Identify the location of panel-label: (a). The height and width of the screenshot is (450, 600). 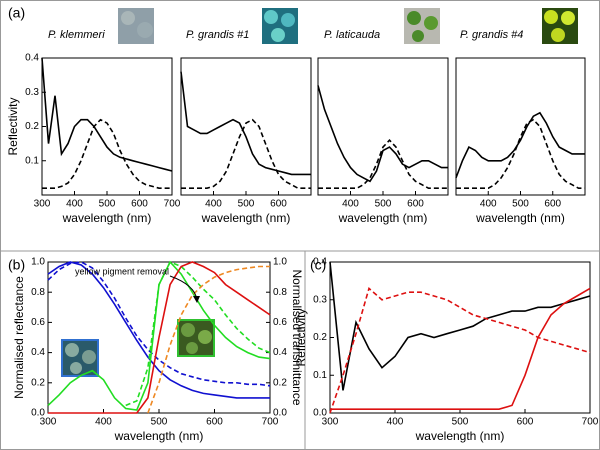
(16, 13).